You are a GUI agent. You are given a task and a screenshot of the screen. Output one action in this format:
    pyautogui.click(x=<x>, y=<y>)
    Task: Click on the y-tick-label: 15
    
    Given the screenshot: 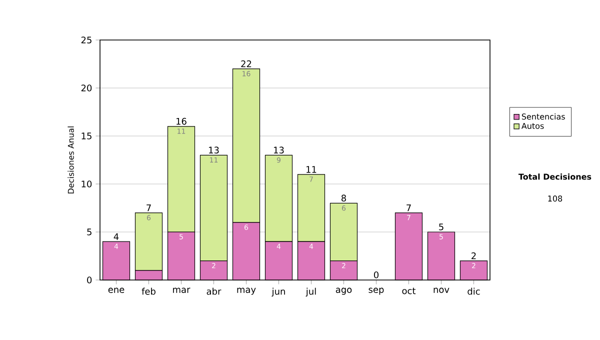 What is the action you would take?
    pyautogui.click(x=87, y=136)
    